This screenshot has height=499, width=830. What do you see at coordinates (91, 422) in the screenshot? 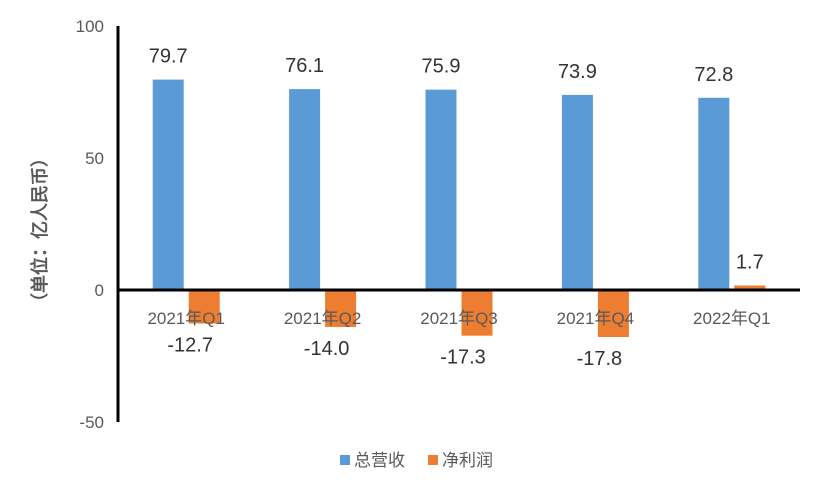
I see `y-tick-label: -50` at bounding box center [91, 422].